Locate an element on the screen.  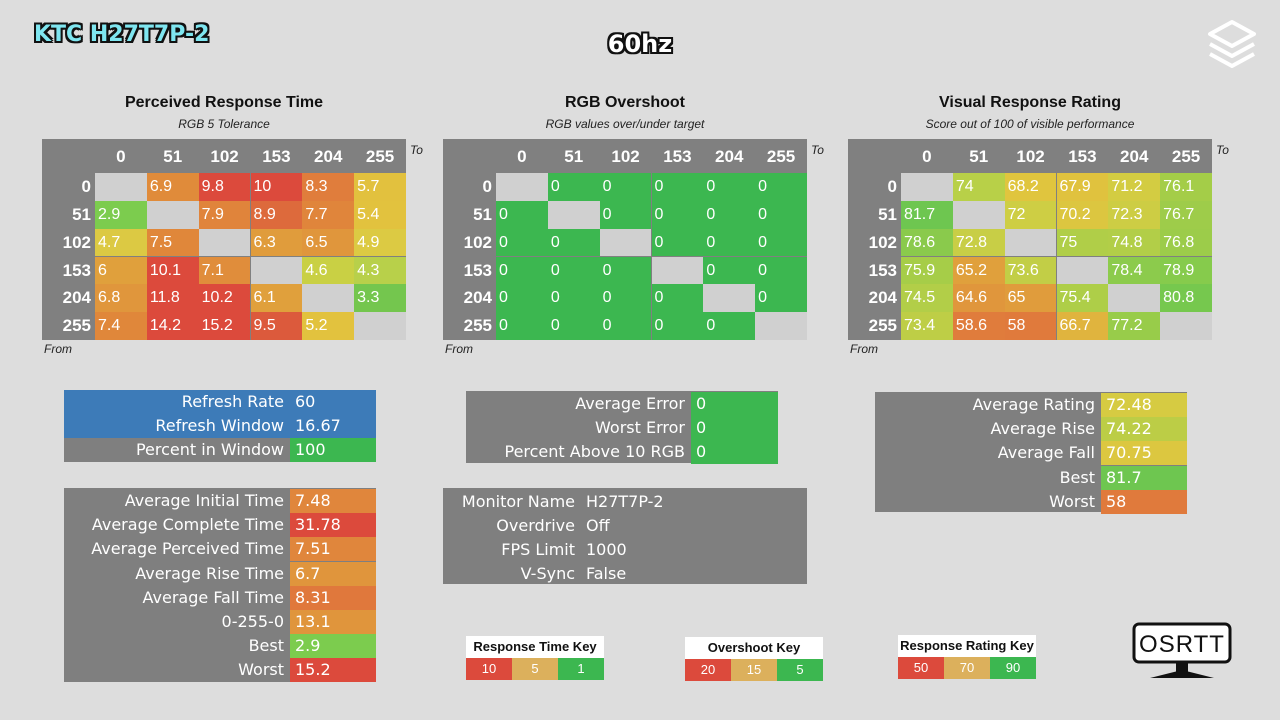
summary-row: Average Rating 72.48 is located at coordinates (1031, 405).